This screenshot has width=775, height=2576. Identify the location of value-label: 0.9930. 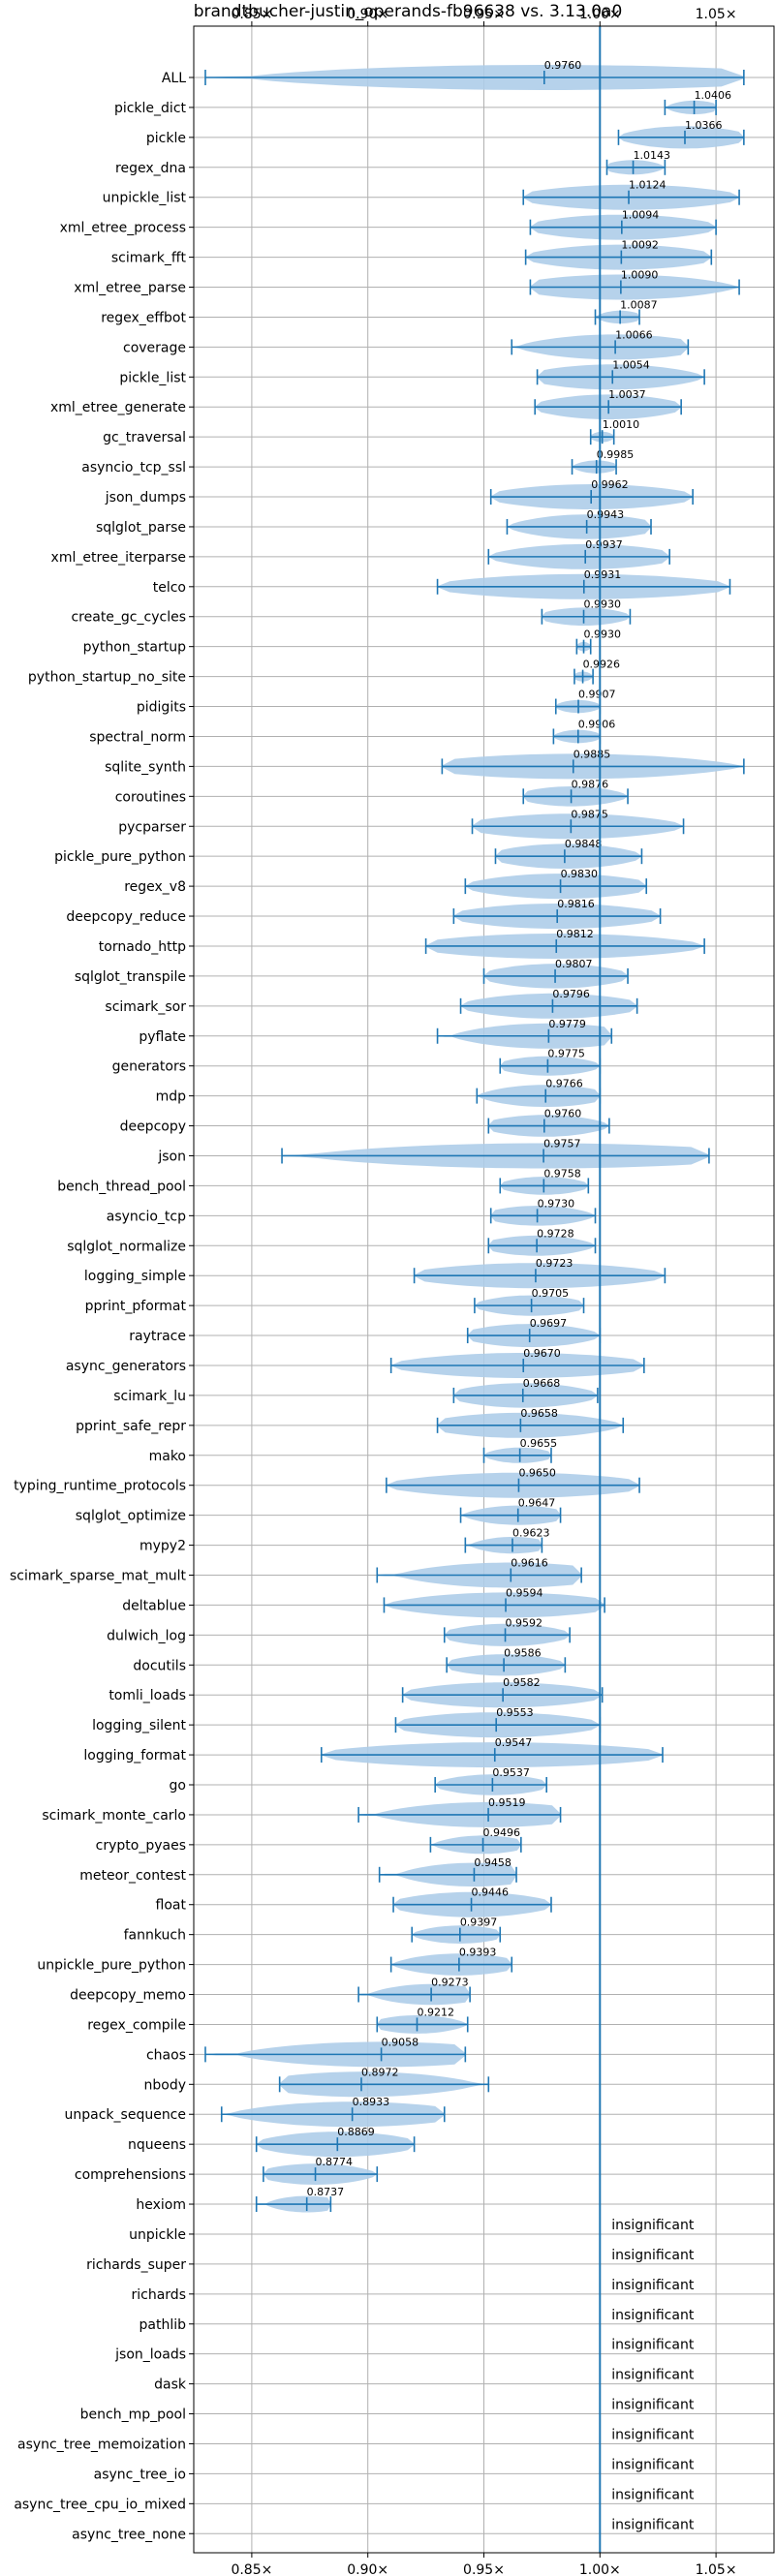
(603, 635).